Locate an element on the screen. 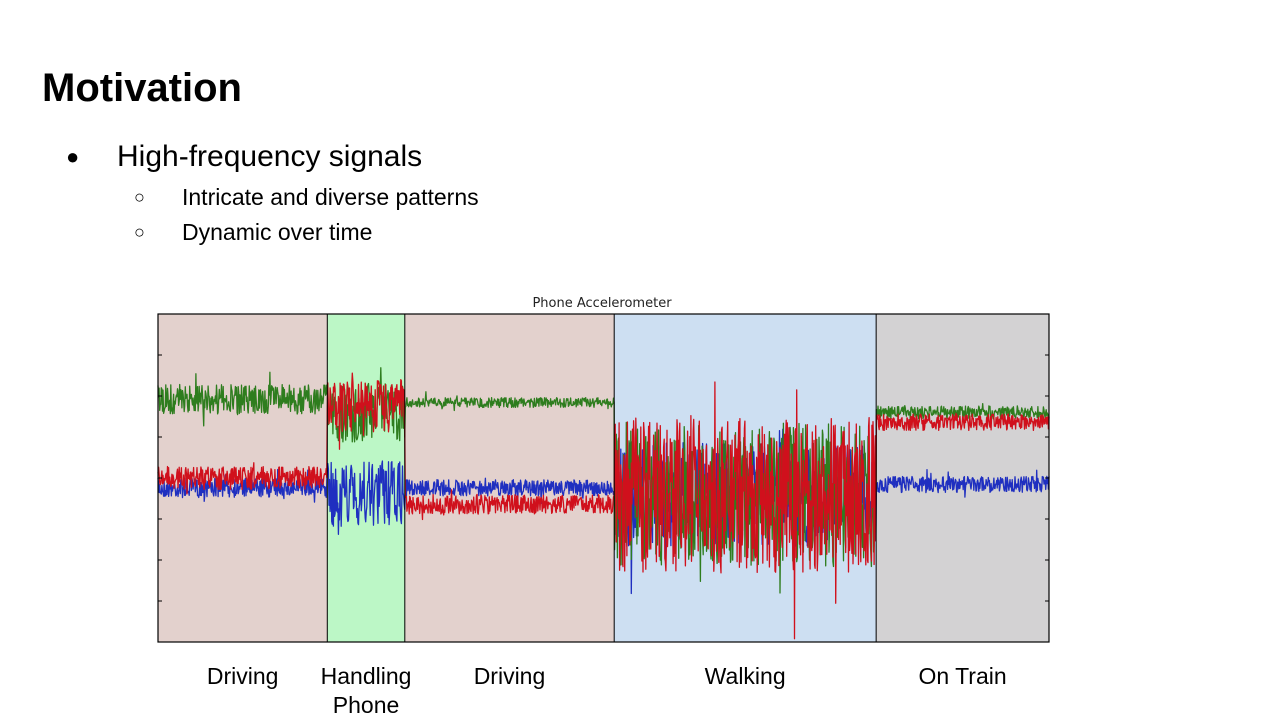 The image size is (1280, 720). slide-title: Motivation is located at coordinates (142, 88).